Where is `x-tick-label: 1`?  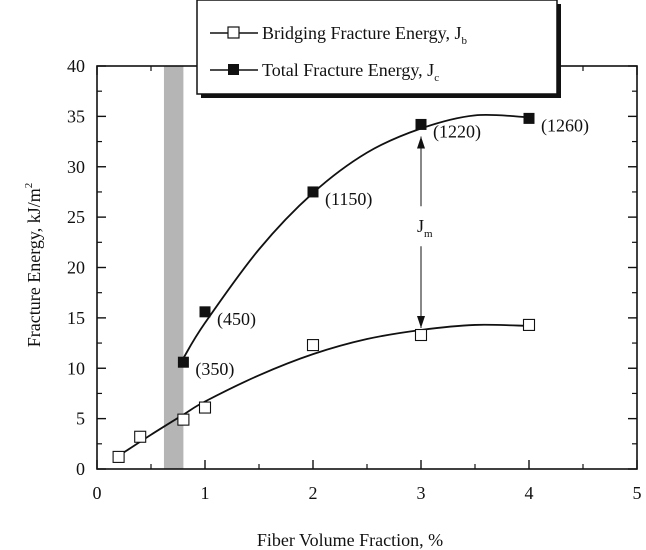
x-tick-label: 1 is located at coordinates (205, 493).